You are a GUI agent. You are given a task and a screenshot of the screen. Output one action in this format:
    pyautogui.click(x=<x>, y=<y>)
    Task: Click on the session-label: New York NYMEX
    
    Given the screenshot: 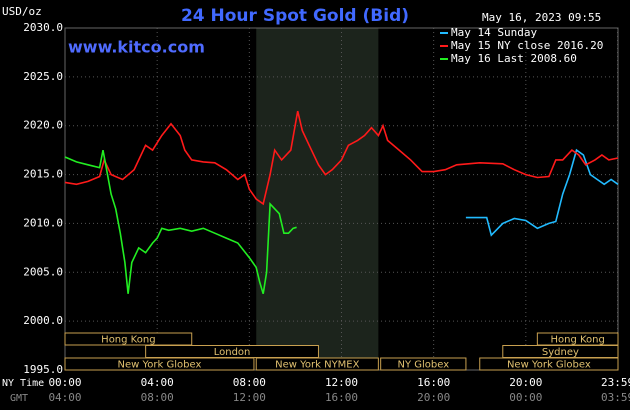 What is the action you would take?
    pyautogui.click(x=317, y=365)
    